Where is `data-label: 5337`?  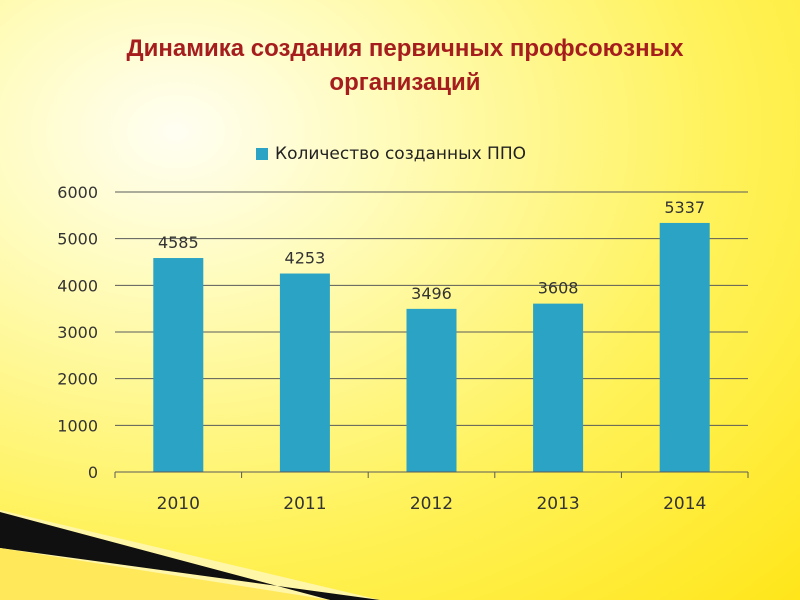 data-label: 5337 is located at coordinates (684, 207).